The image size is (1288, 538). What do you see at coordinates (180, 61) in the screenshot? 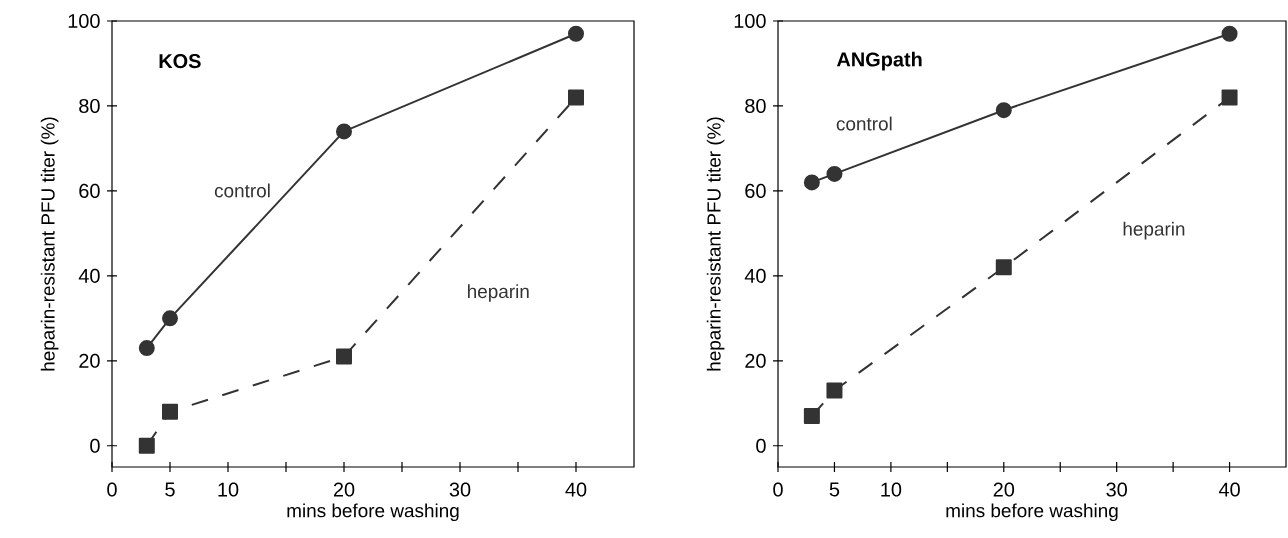
I see `text: KOS` at bounding box center [180, 61].